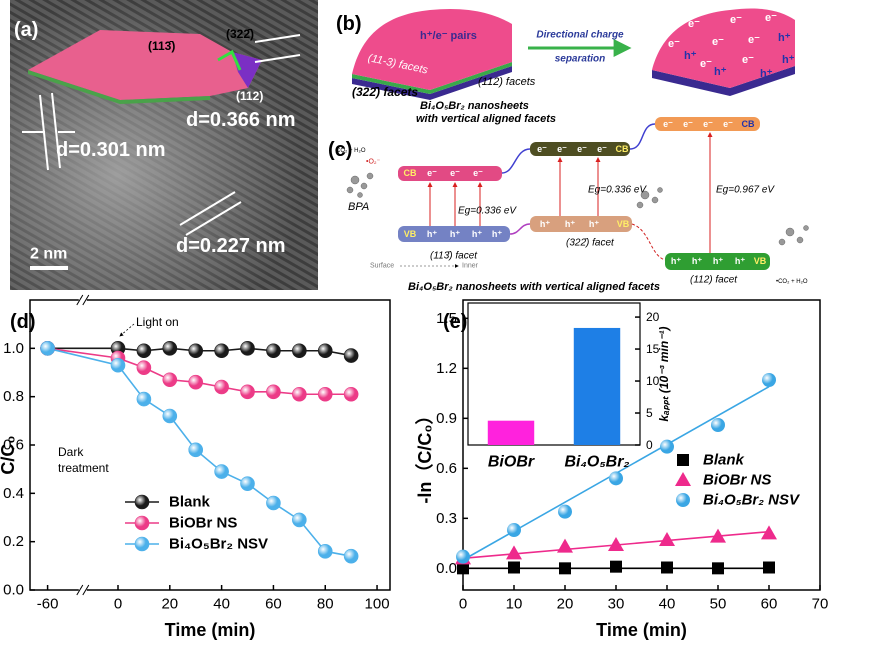 This screenshot has width=877, height=658. I want to click on x-tick-label: 20, so click(565, 604).